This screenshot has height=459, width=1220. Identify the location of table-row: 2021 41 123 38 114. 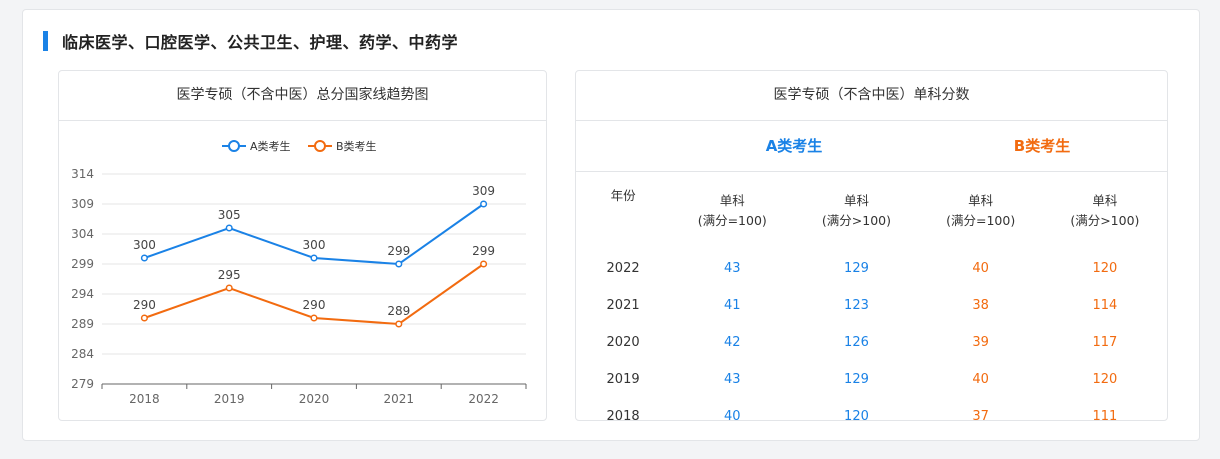
(871, 305).